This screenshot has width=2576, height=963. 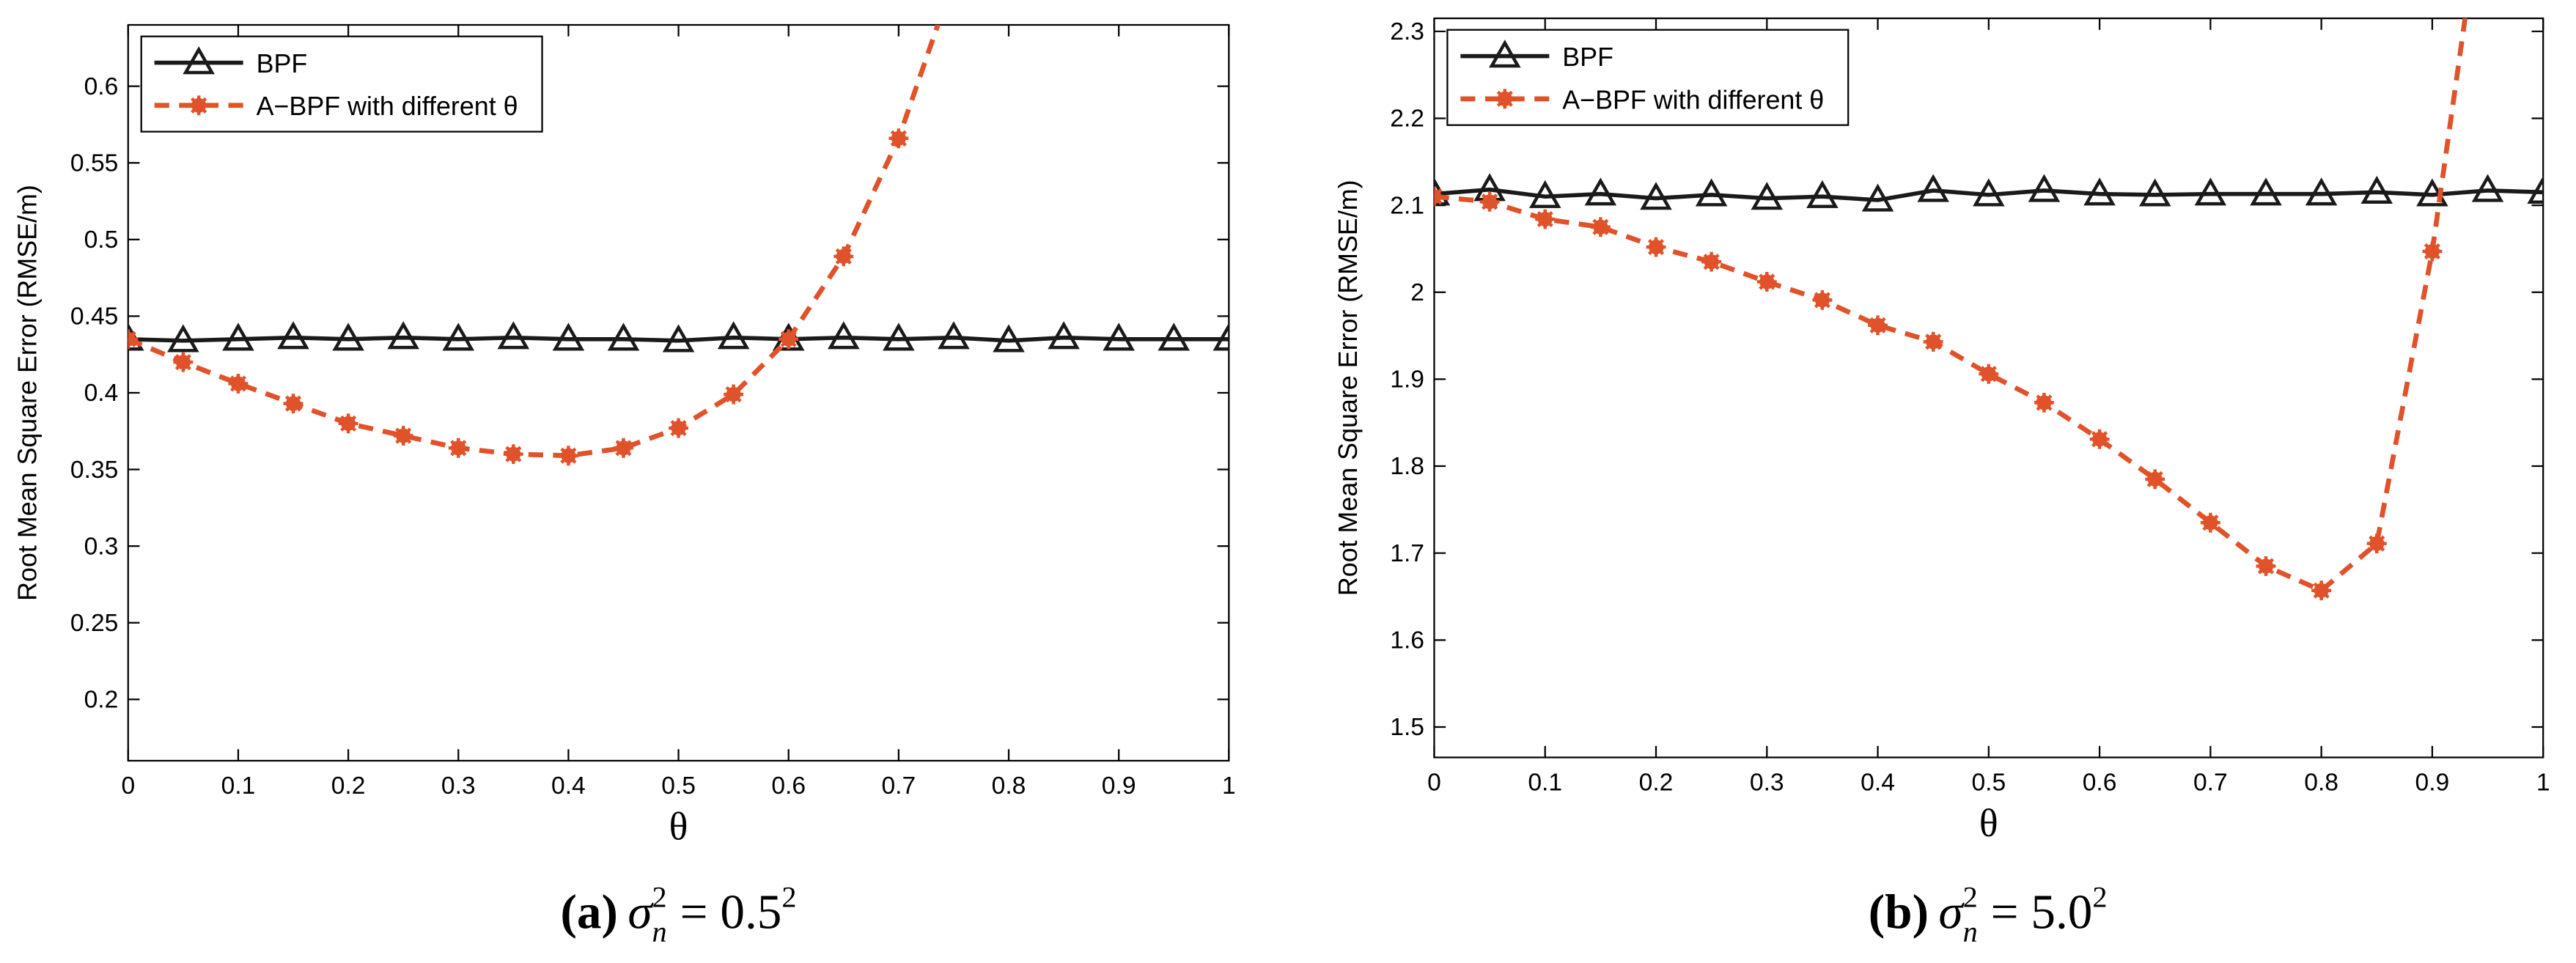 I want to click on x-tick-label: 0.9, so click(x=2432, y=782).